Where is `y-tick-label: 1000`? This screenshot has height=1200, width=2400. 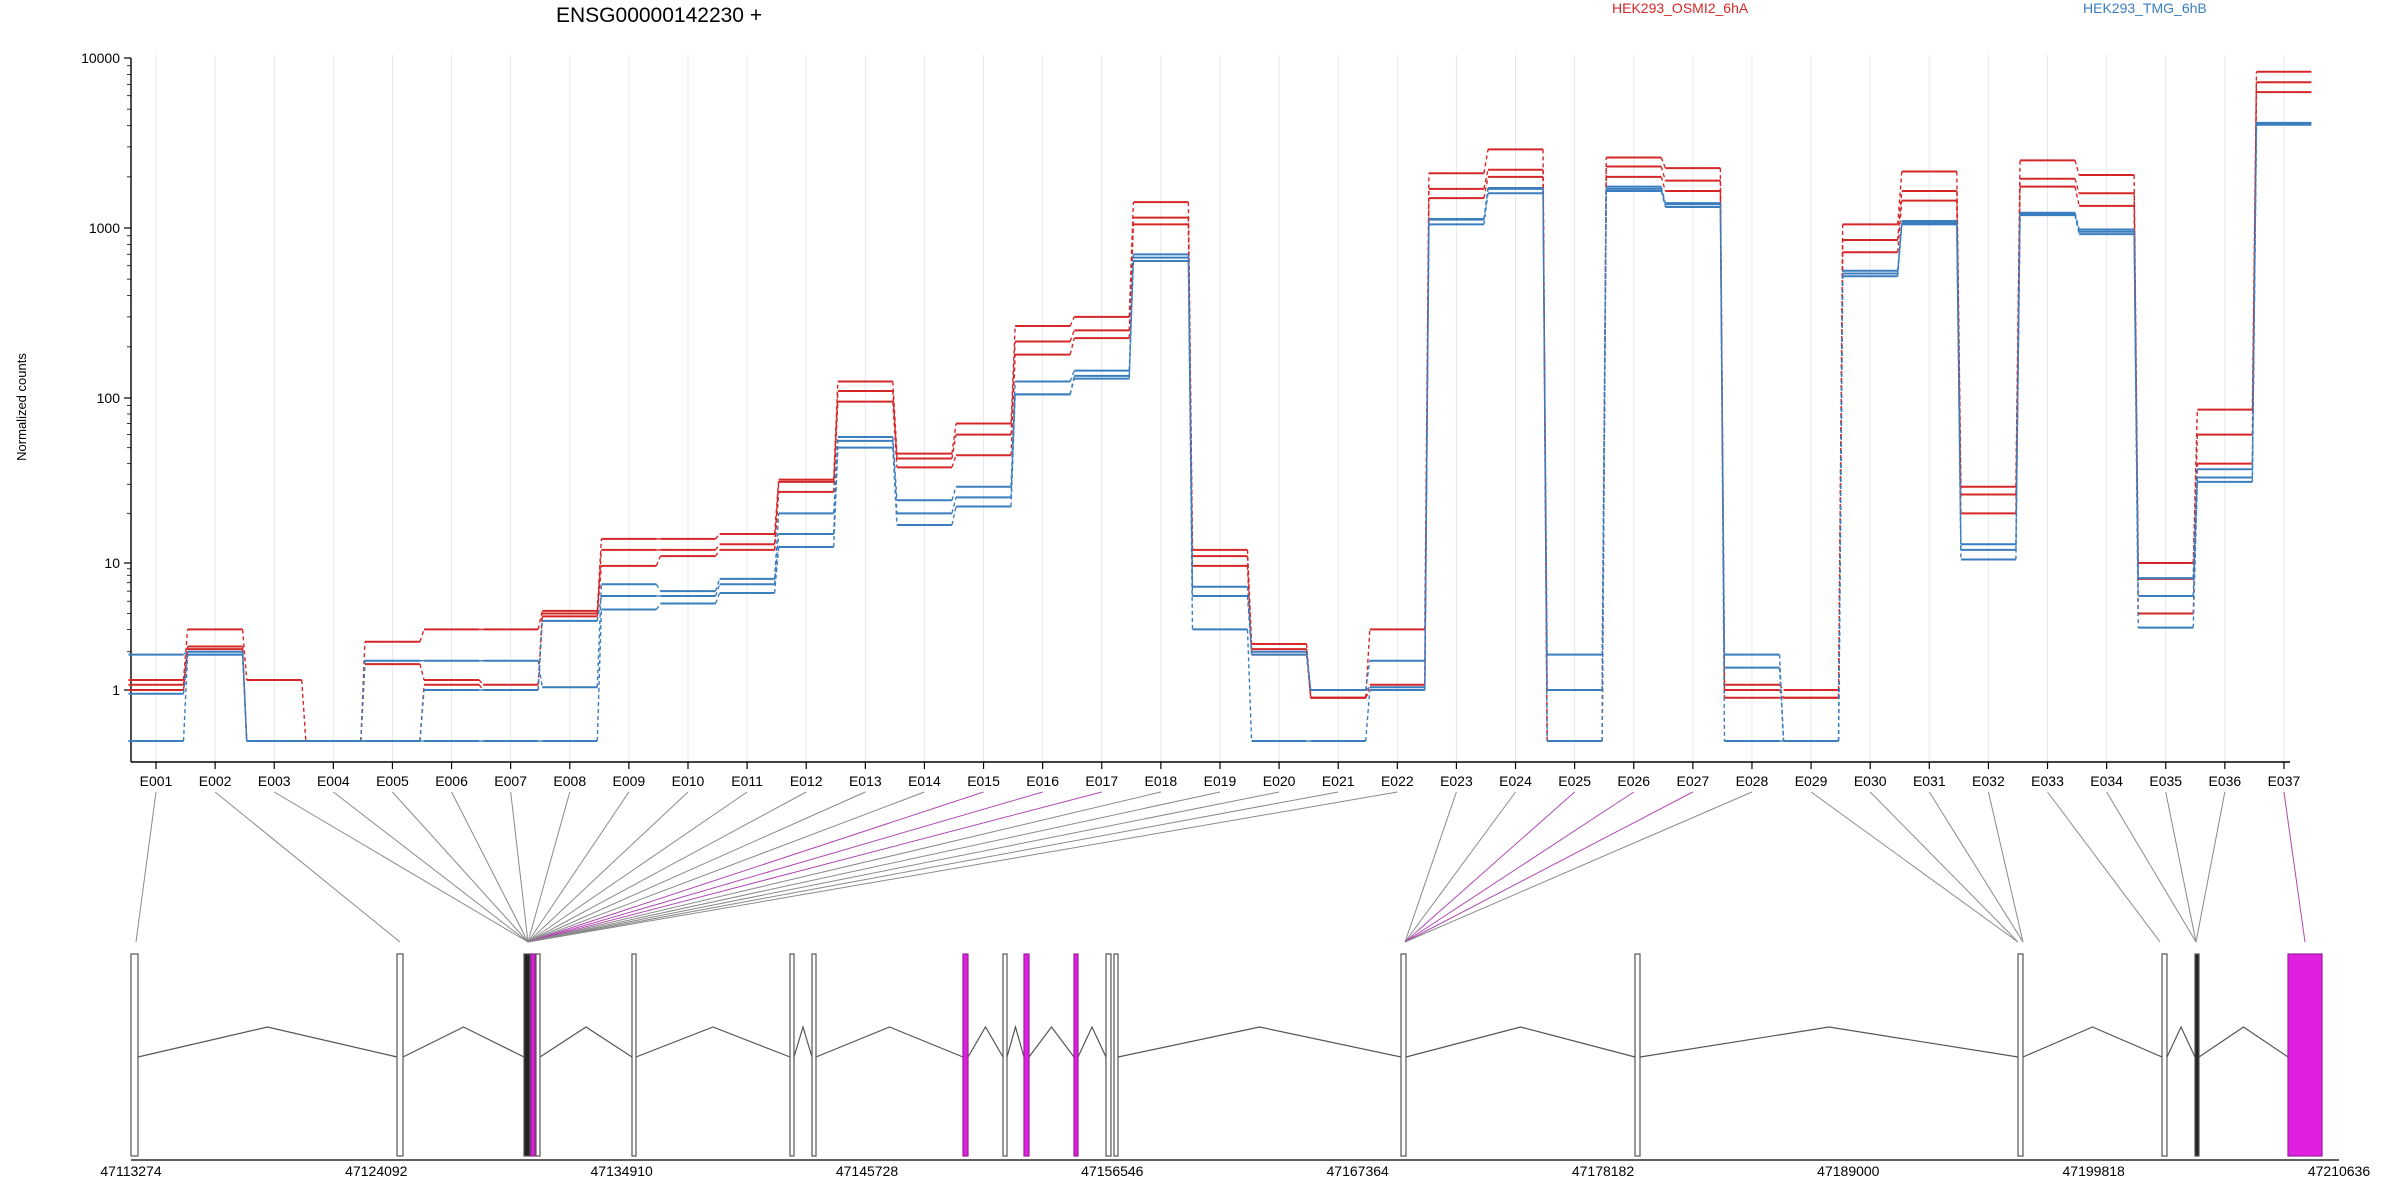
y-tick-label: 1000 is located at coordinates (104, 228).